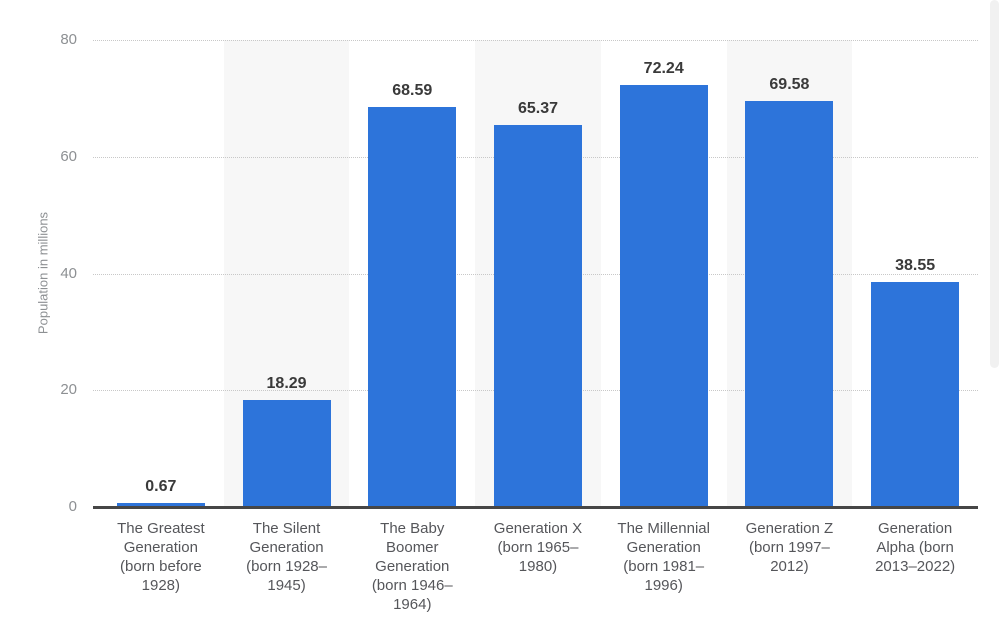  What do you see at coordinates (789, 84) in the screenshot?
I see `bar-value-label: 69.58` at bounding box center [789, 84].